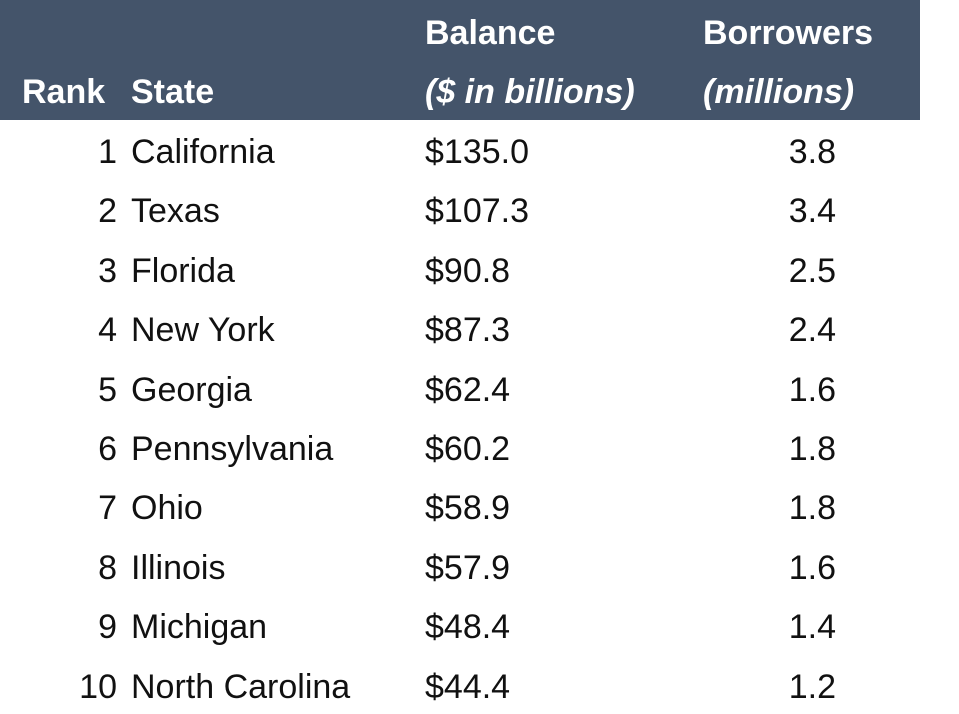 The height and width of the screenshot is (714, 959). I want to click on state-cell: North Carolina, so click(241, 686).